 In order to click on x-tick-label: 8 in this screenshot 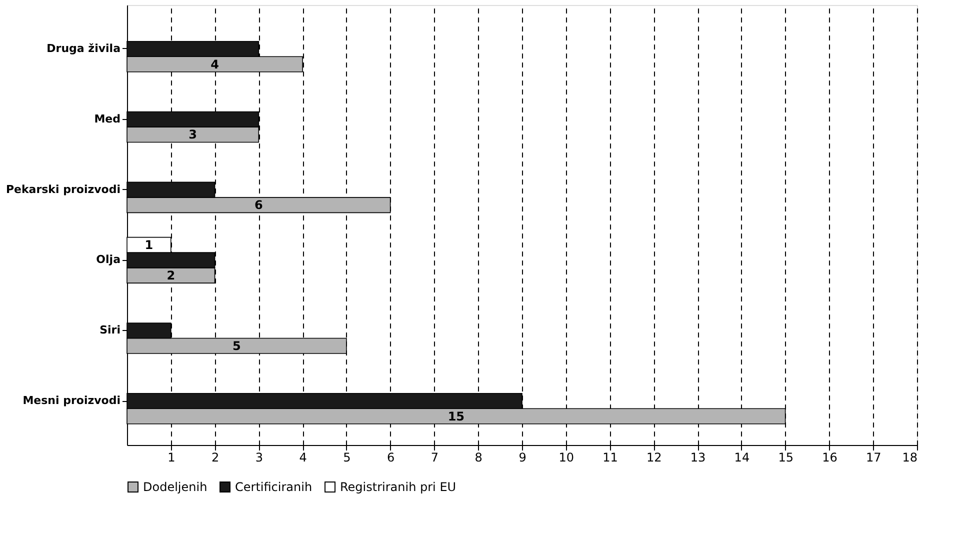, I will do `click(478, 457)`.